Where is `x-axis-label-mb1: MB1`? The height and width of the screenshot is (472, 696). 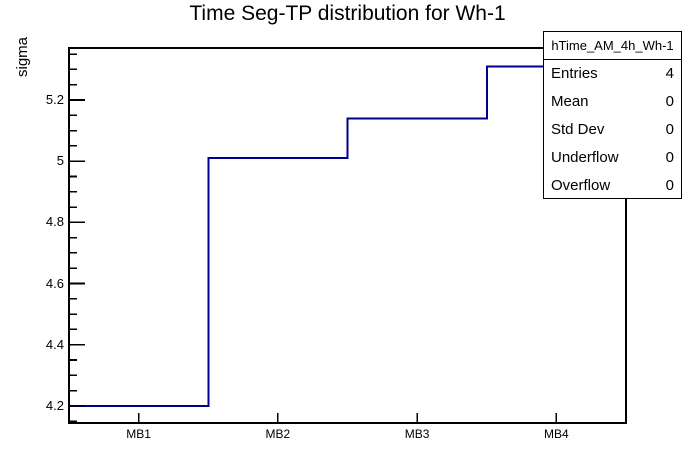 x-axis-label-mb1: MB1 is located at coordinates (138, 434).